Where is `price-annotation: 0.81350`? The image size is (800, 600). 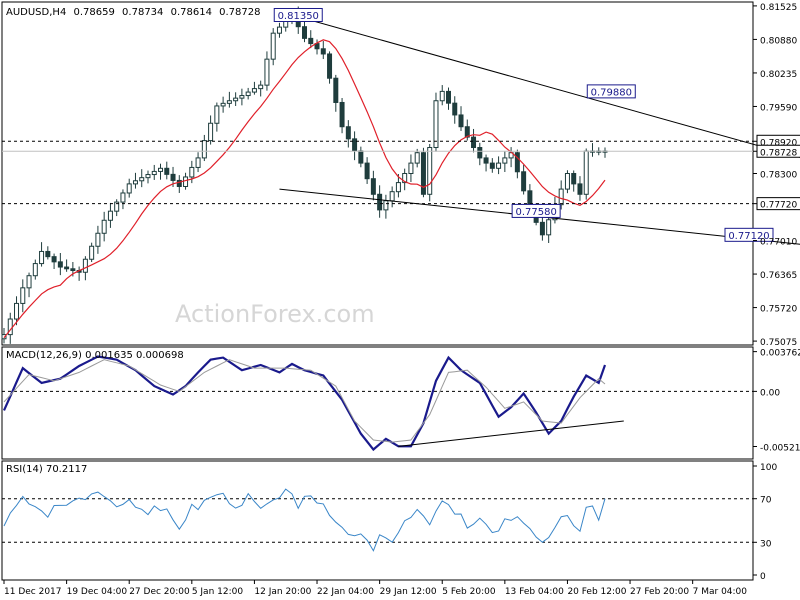 price-annotation: 0.81350 is located at coordinates (298, 14).